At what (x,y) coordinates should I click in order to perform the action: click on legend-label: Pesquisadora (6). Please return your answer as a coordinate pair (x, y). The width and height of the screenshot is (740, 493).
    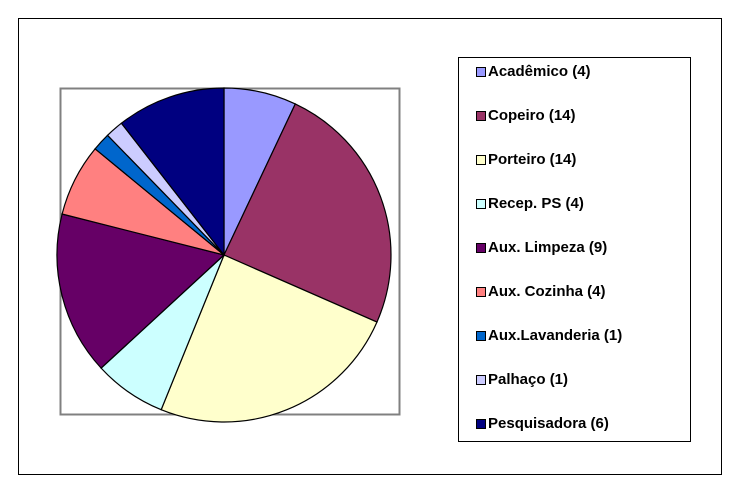
    Looking at the image, I should click on (548, 423).